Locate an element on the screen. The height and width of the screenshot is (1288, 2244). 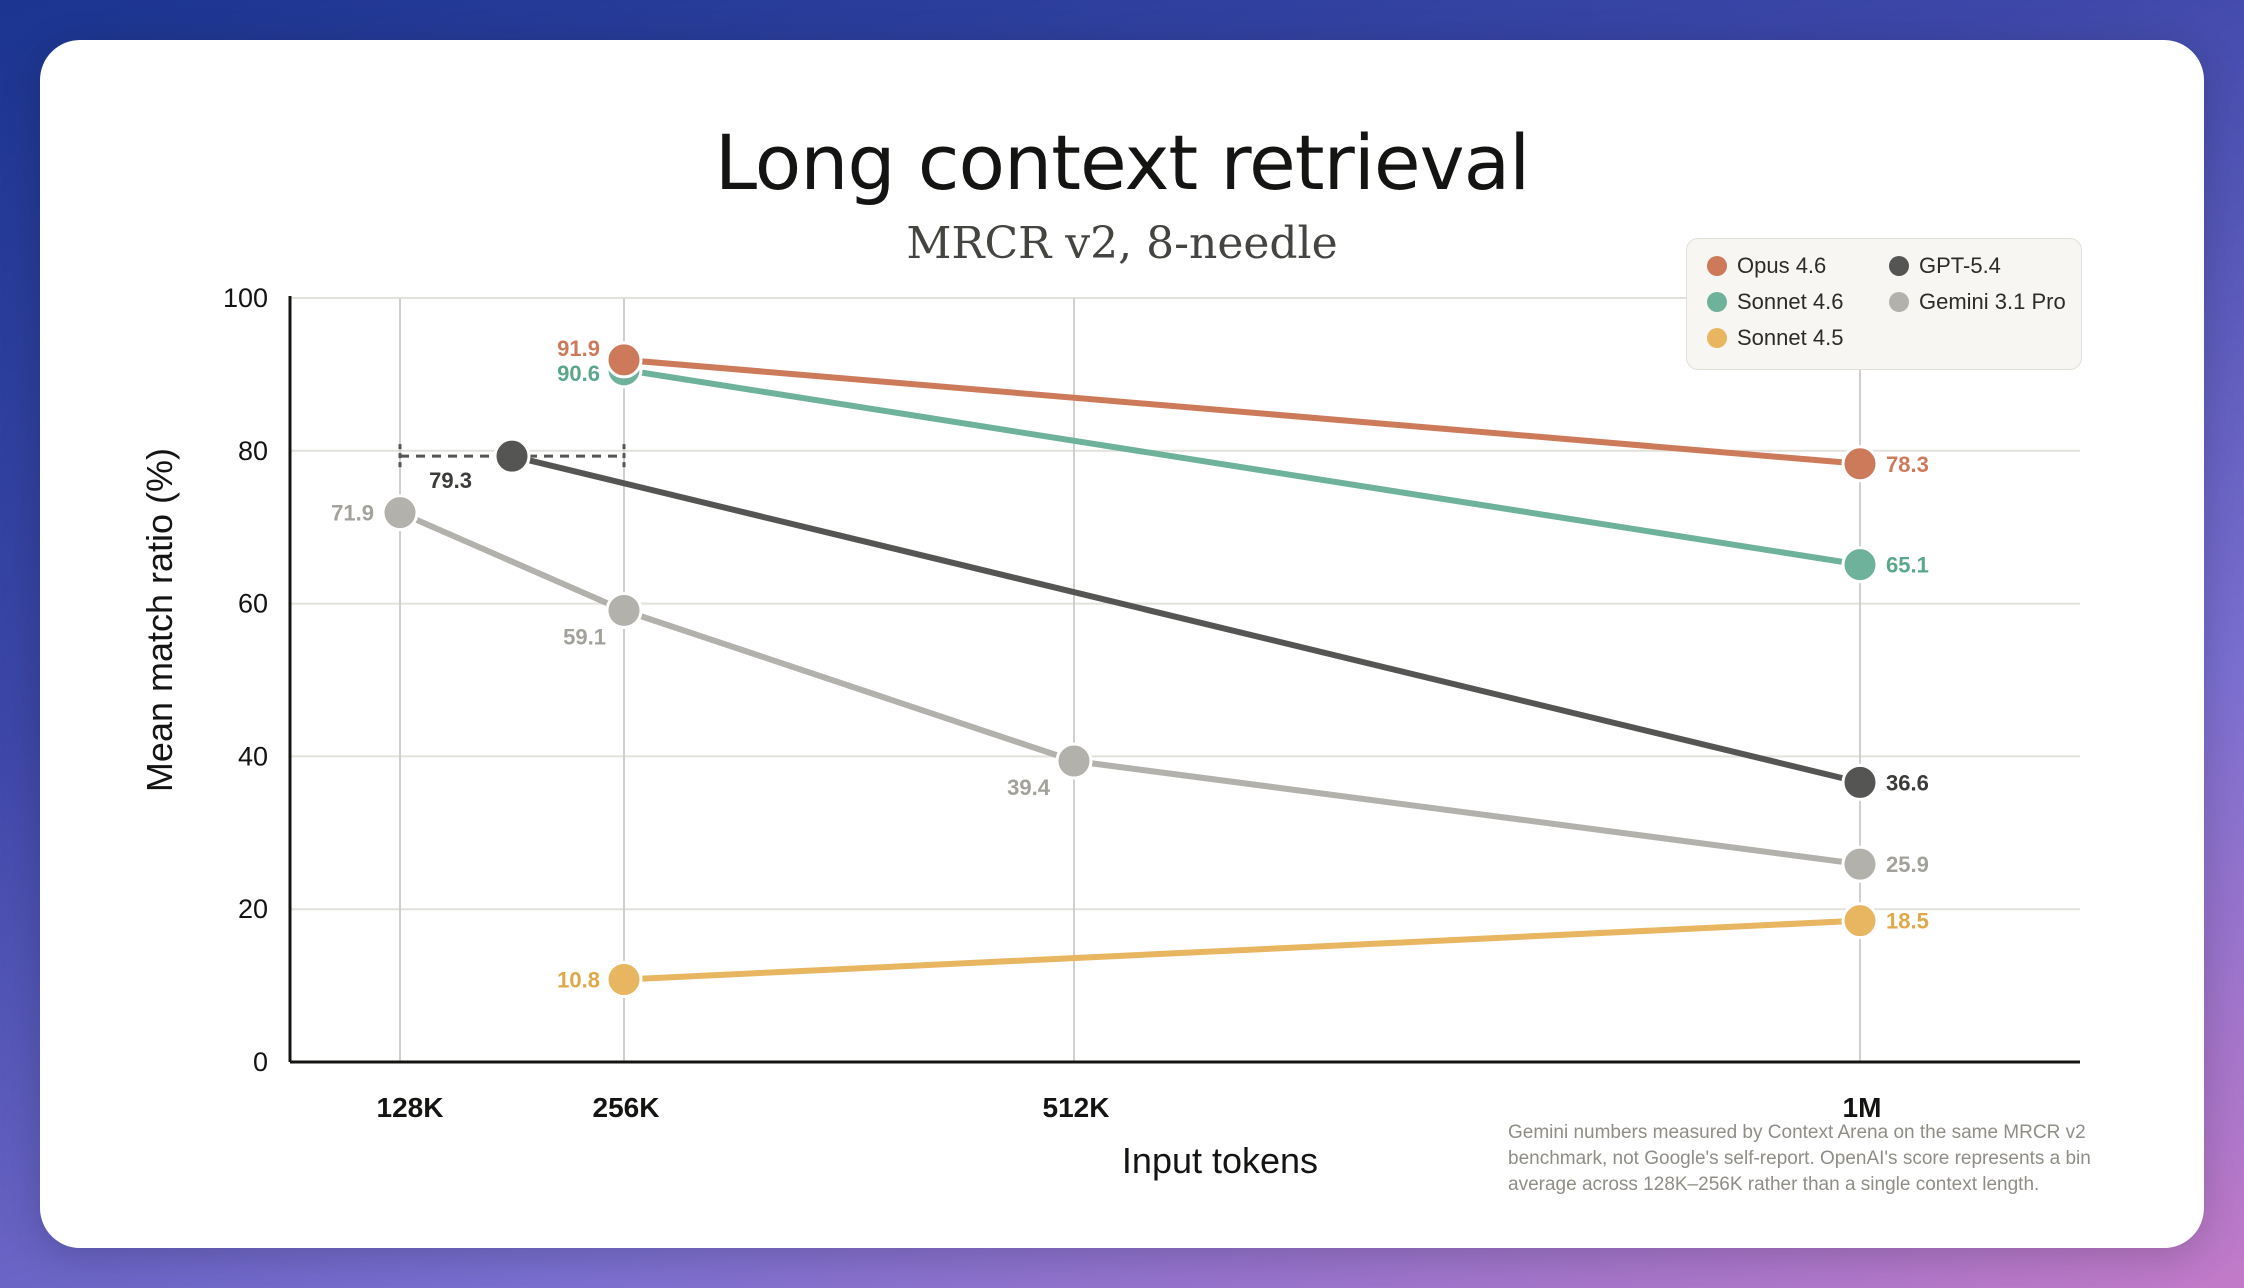
data-label-gemini-3-1-pro: 25.9 is located at coordinates (1907, 864).